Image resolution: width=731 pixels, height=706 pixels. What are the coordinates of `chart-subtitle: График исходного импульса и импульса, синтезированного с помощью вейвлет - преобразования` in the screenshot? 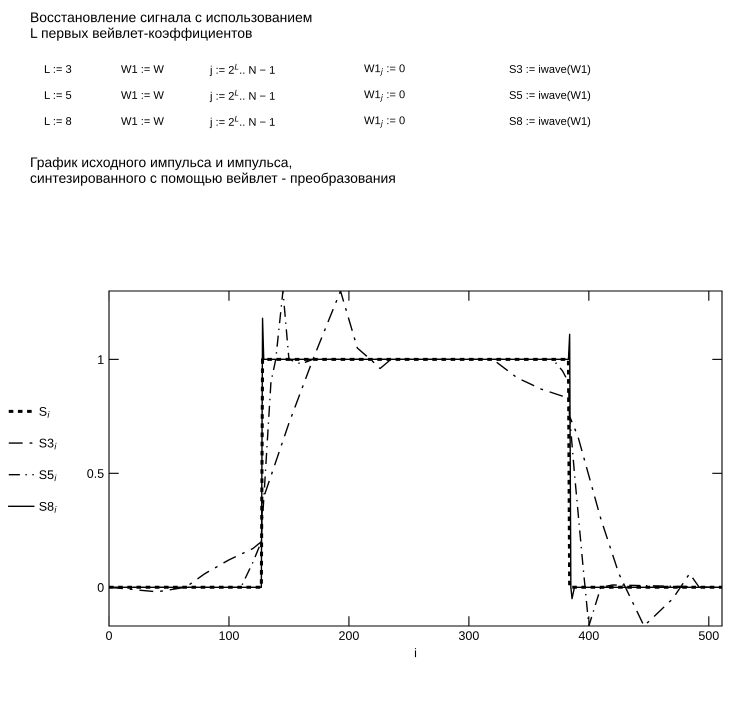 It's located at (212, 171).